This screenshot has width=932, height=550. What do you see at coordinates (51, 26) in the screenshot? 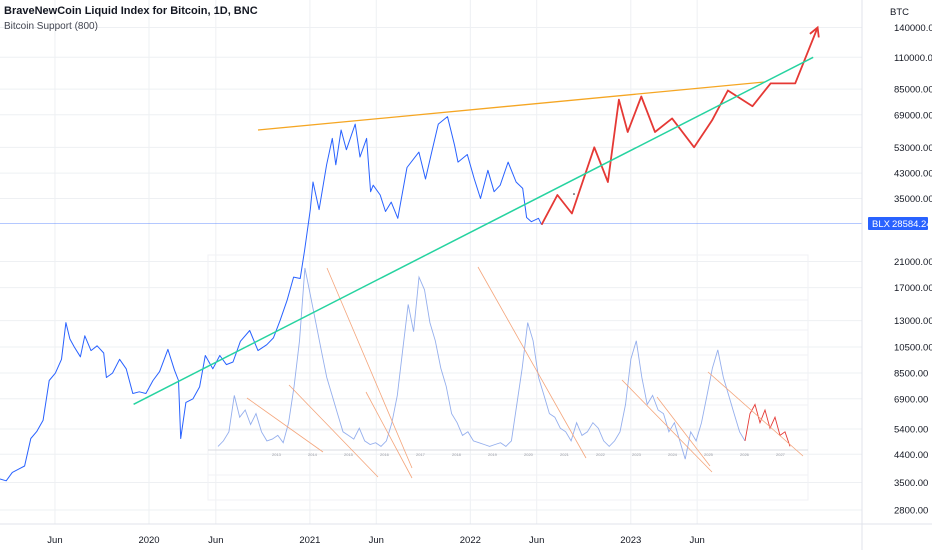
I see `indicator-label: Bitcoin Support (800)` at bounding box center [51, 26].